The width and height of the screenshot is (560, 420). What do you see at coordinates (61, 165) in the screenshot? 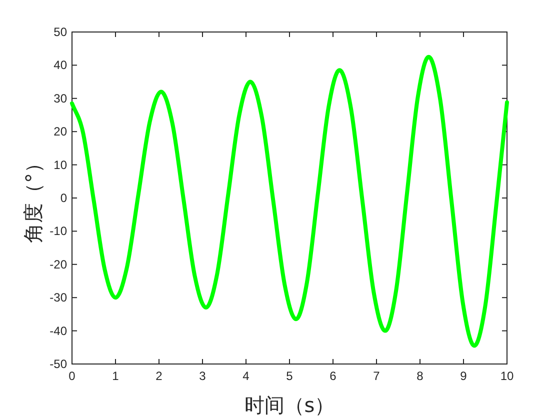
I see `y-tick-label: 10` at bounding box center [61, 165].